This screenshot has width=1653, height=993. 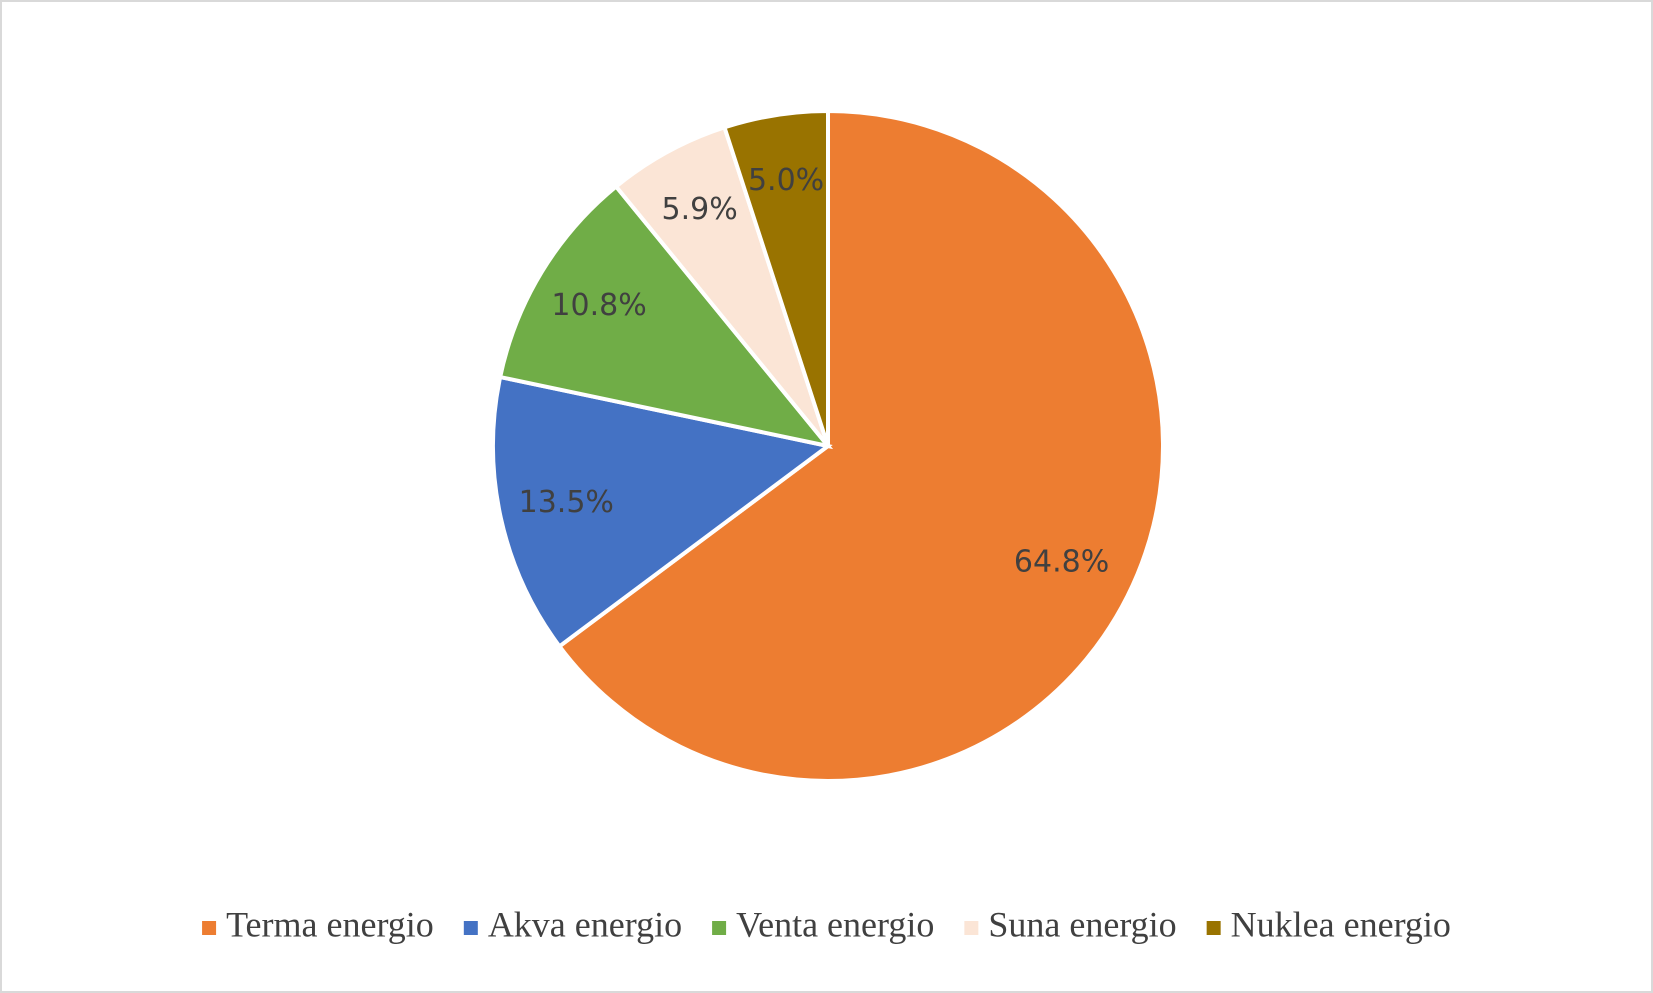 I want to click on value-label: 5.0%, so click(x=786, y=180).